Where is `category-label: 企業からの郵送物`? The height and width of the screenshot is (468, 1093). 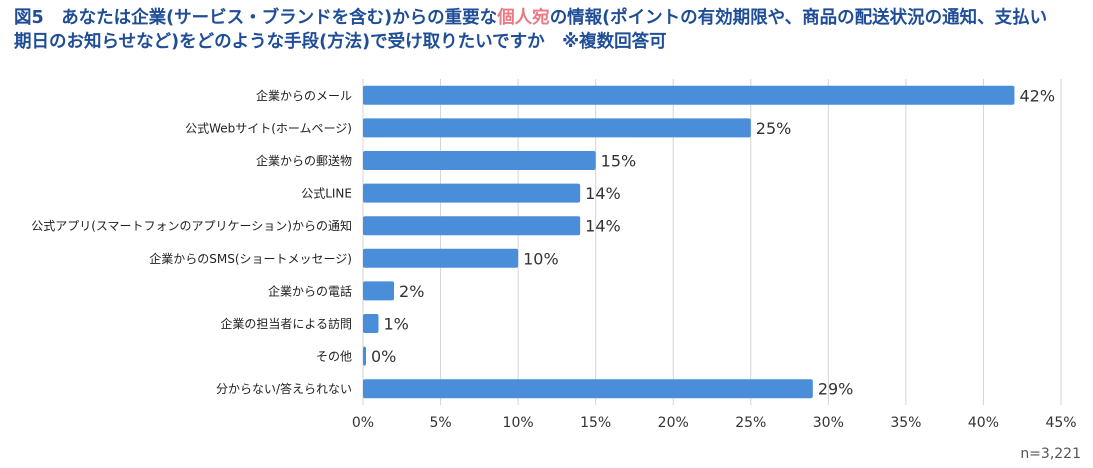
category-label: 企業からの郵送物 is located at coordinates (304, 160).